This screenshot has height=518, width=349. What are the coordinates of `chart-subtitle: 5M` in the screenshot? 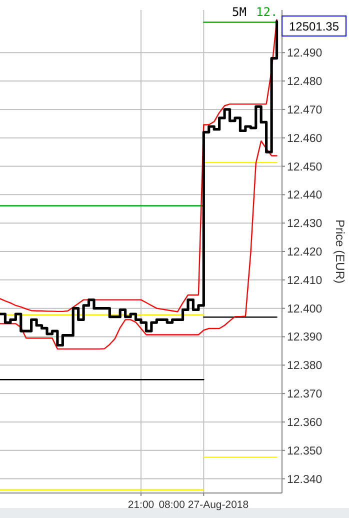 It's located at (239, 12).